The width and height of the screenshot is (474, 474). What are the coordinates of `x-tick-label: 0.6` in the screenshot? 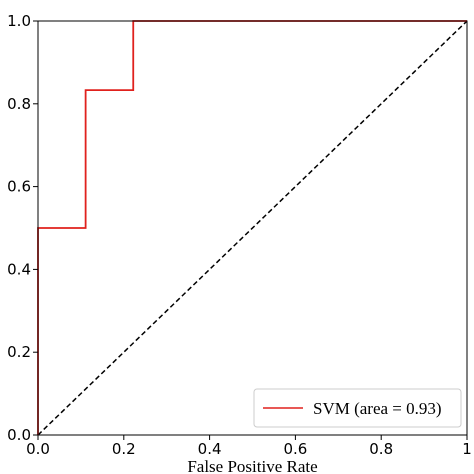 It's located at (295, 449).